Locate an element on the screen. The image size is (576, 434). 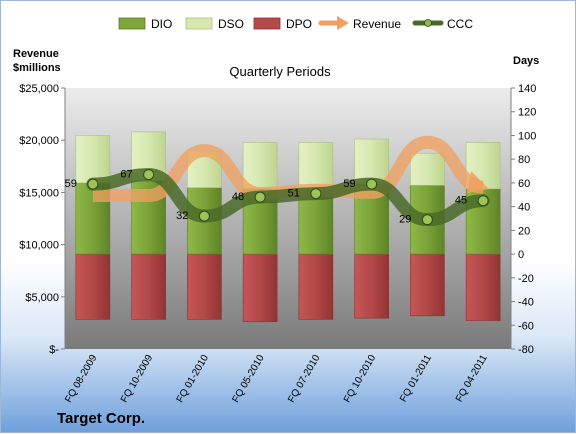
x-tick-label: FQ 01-2010 is located at coordinates (193, 379).